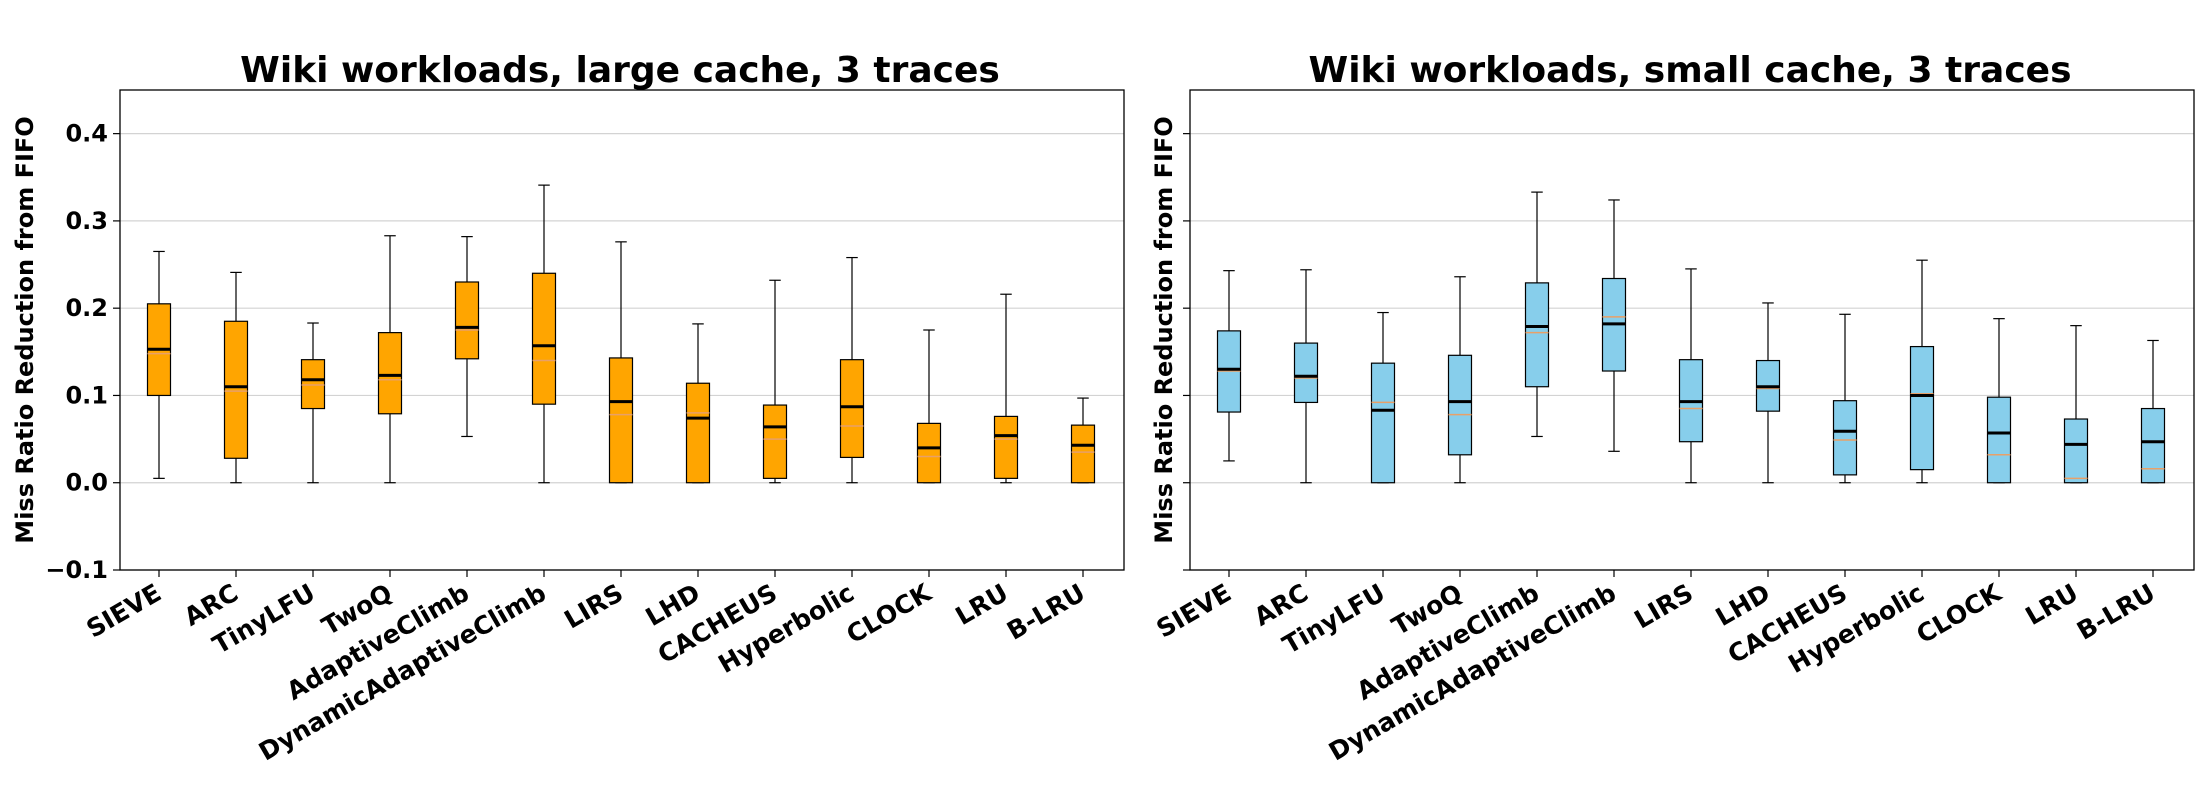 This screenshot has width=2200, height=800. I want to click on y-tick-label: 0.3, so click(86, 221).